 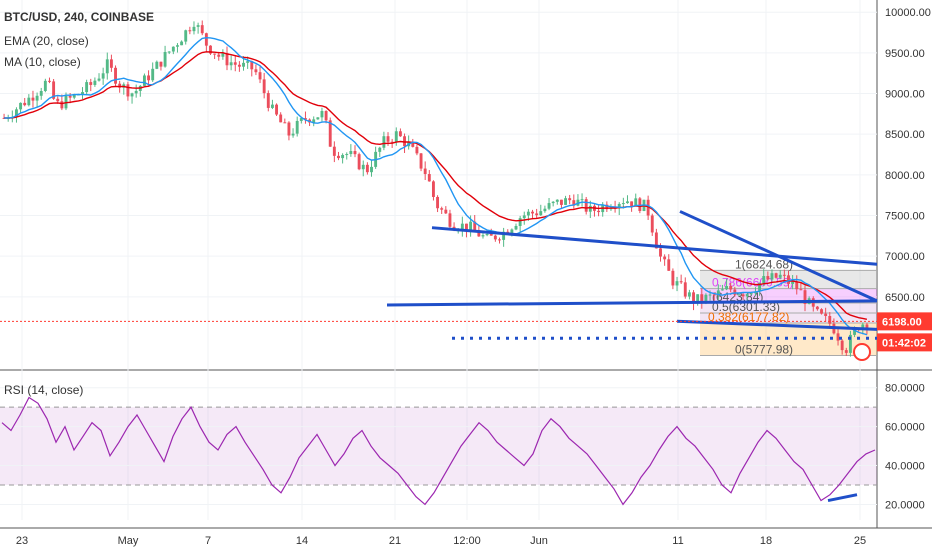 What do you see at coordinates (862, 352) in the screenshot?
I see `event-flag-icon` at bounding box center [862, 352].